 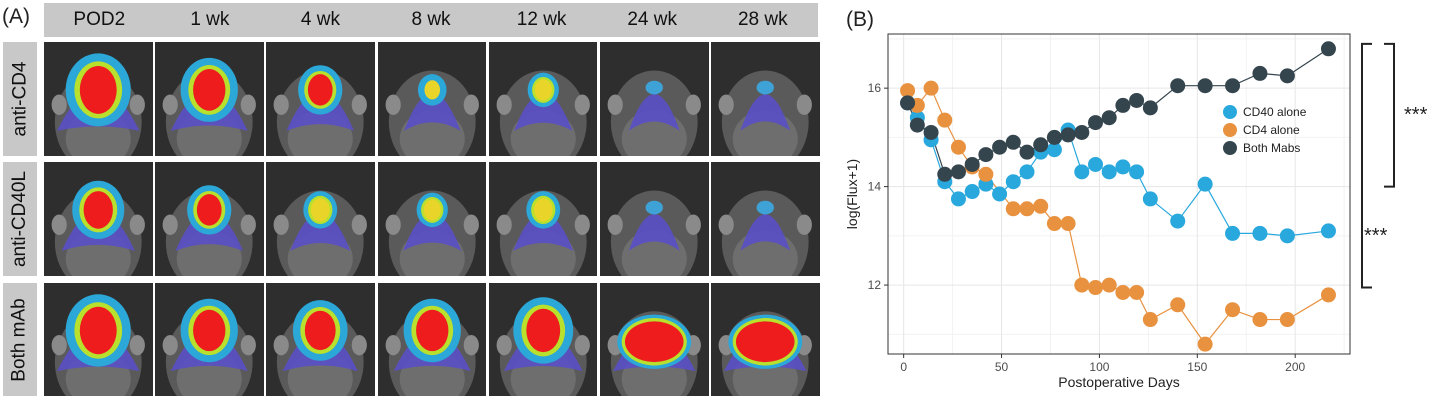 I want to click on mouse-image-r2-c2, so click(x=209, y=219).